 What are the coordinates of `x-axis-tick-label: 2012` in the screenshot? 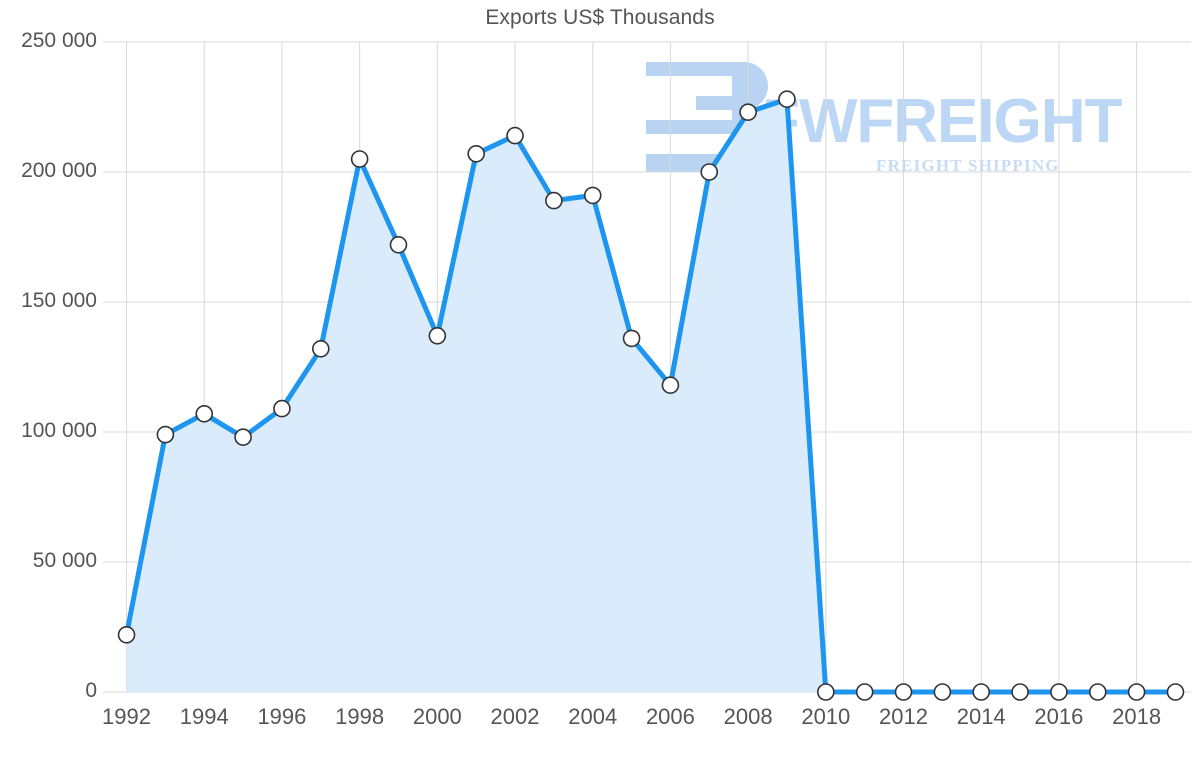 It's located at (903, 716).